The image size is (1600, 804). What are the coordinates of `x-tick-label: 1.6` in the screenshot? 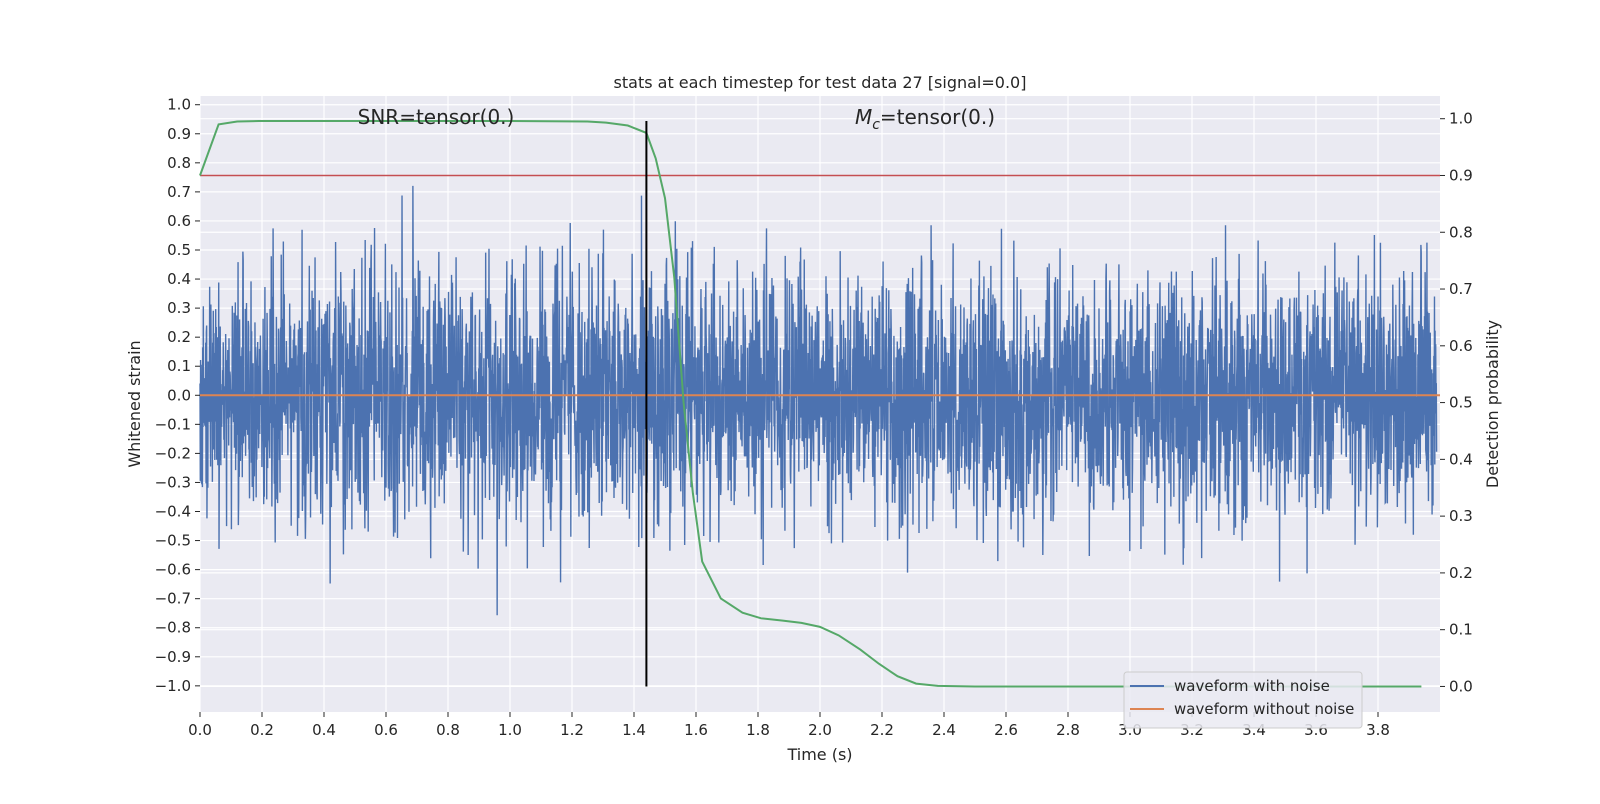 It's located at (696, 730).